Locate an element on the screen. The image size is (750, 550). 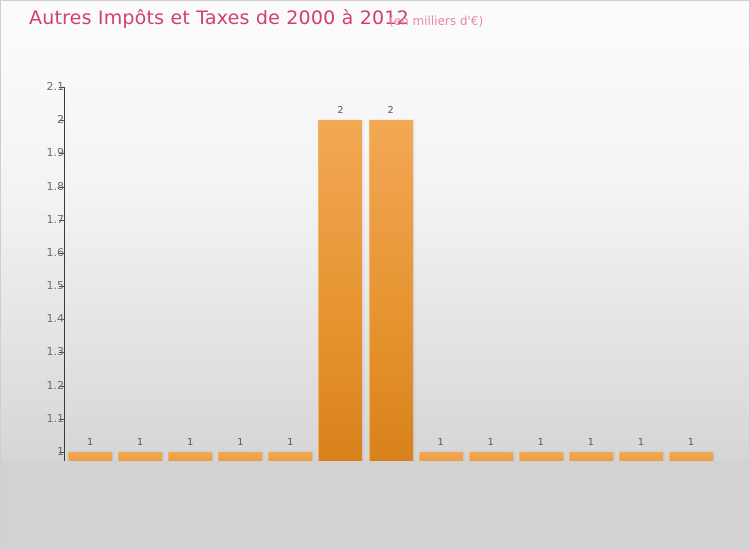
y-tick-label: 2.1 is located at coordinates (55, 86).